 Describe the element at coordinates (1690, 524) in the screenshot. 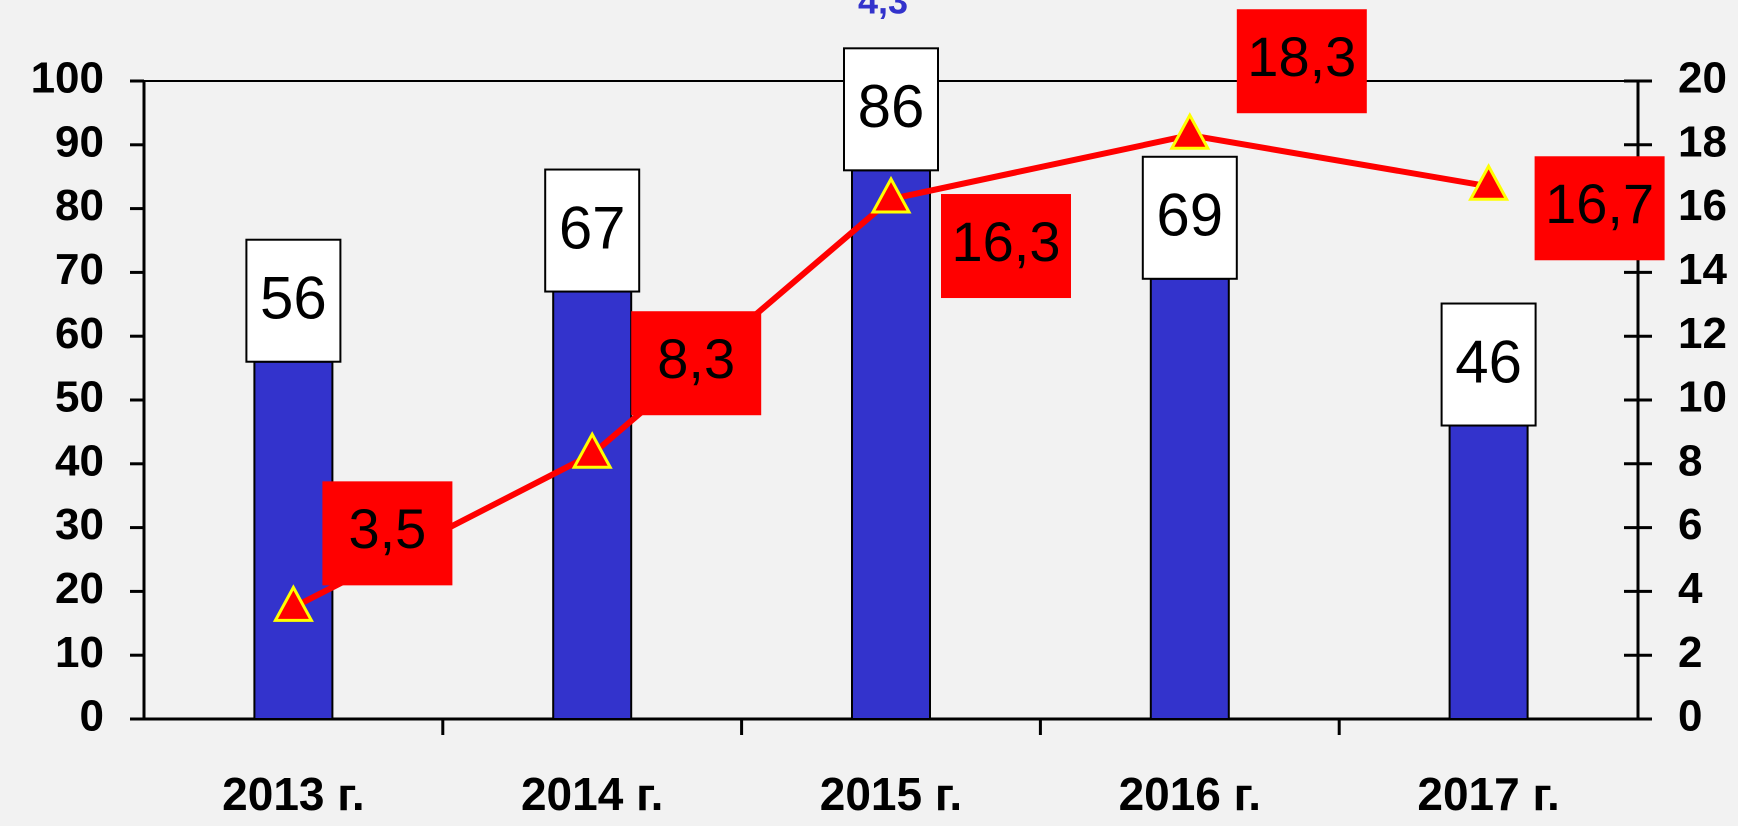

I see `y2-tick-label: 6` at that location.